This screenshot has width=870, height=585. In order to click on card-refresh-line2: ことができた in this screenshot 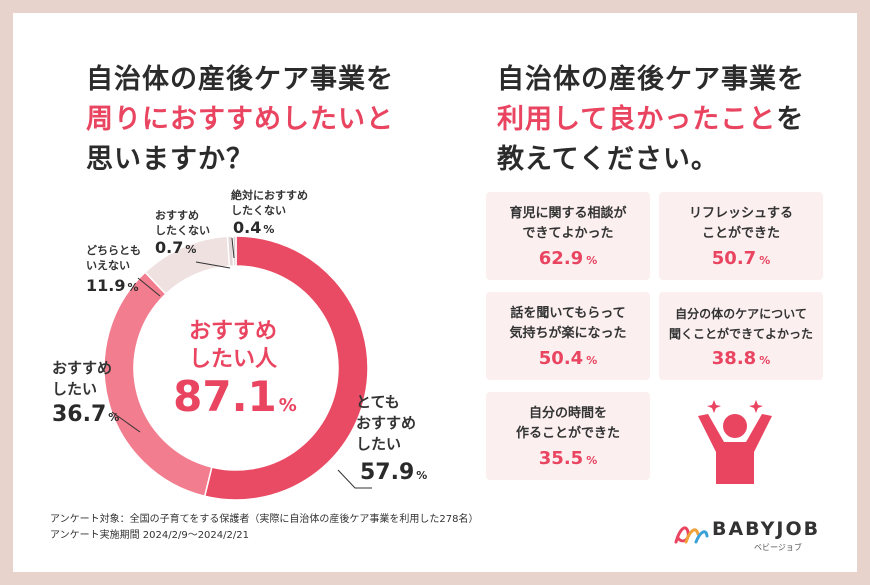, I will do `click(740, 233)`.